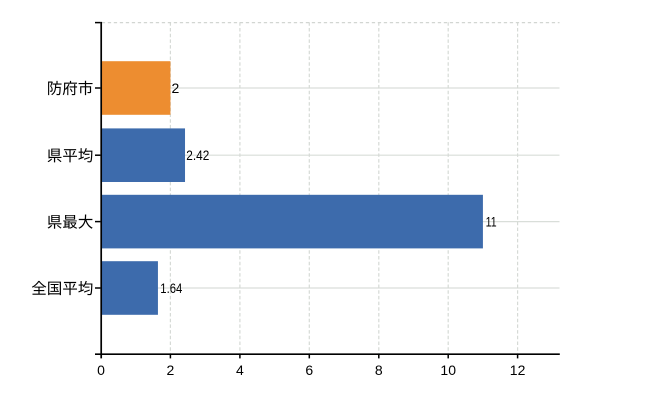 This screenshot has height=405, width=650. What do you see at coordinates (240, 370) in the screenshot?
I see `svg-text: 4` at bounding box center [240, 370].